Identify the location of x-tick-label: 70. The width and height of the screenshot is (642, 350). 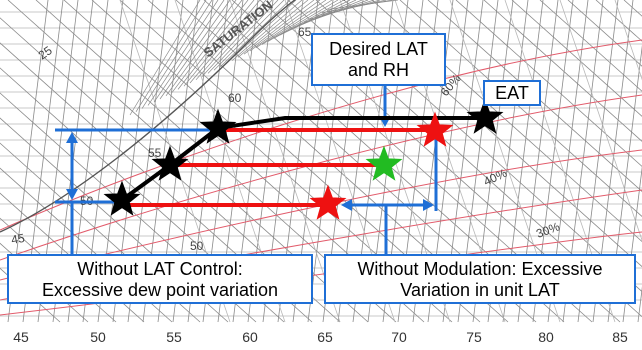
(399, 337).